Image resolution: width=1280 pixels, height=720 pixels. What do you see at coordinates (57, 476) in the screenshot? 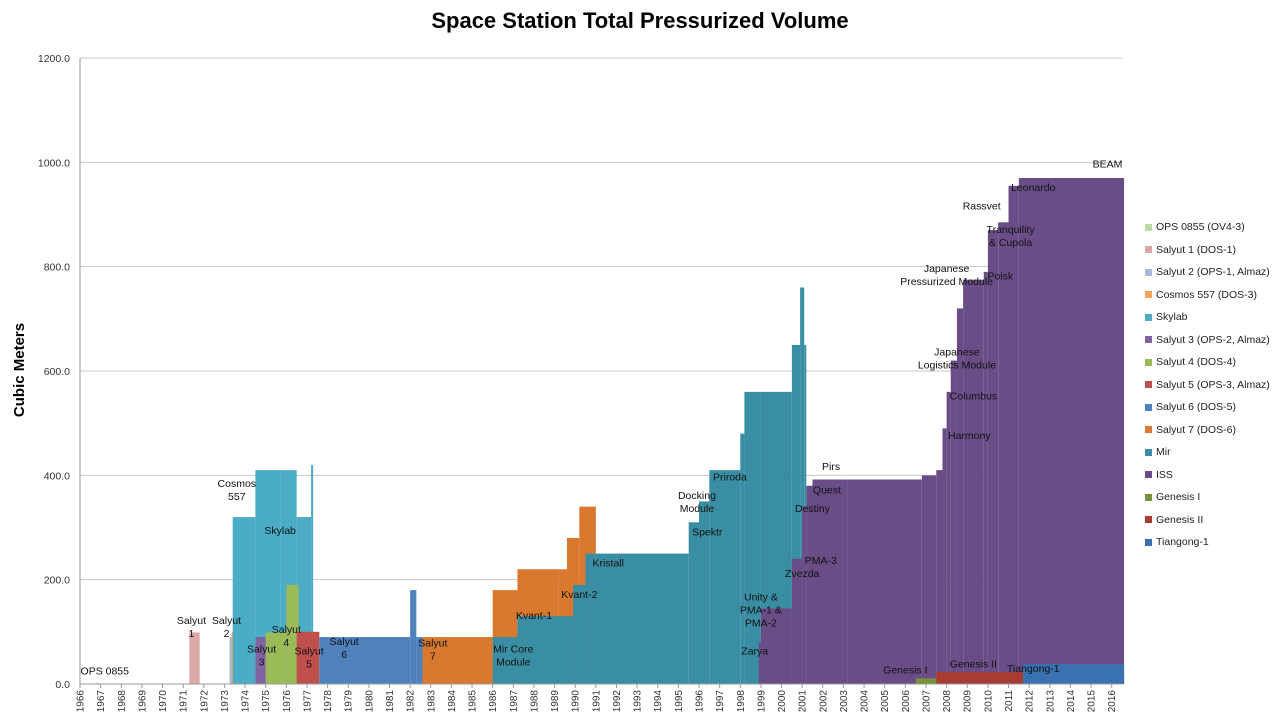
I see `y-tick-label: 400.0` at bounding box center [57, 476].